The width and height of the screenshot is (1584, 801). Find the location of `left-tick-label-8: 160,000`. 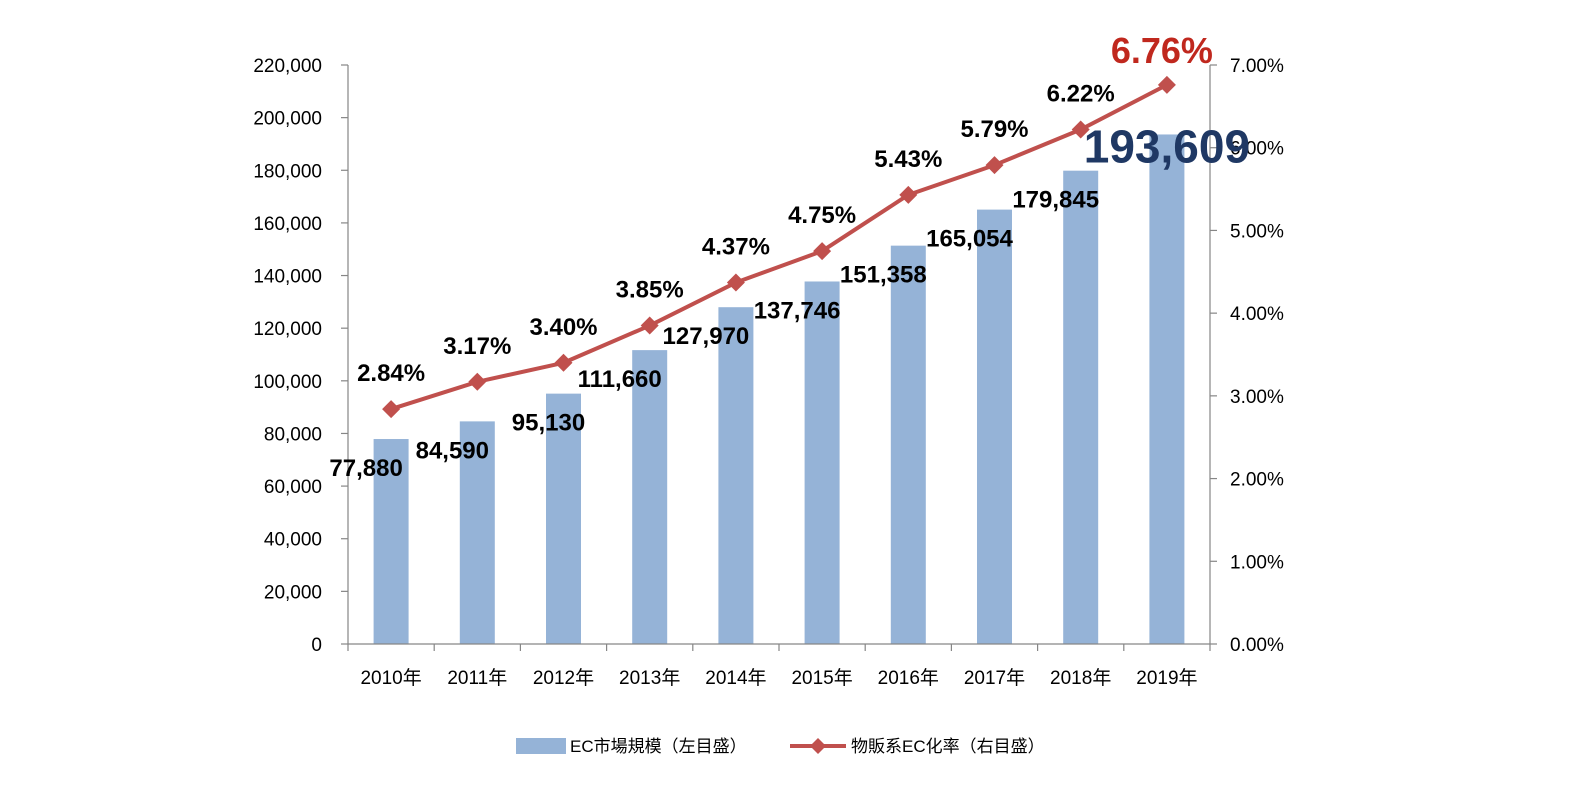

left-tick-label-8: 160,000 is located at coordinates (287, 224).